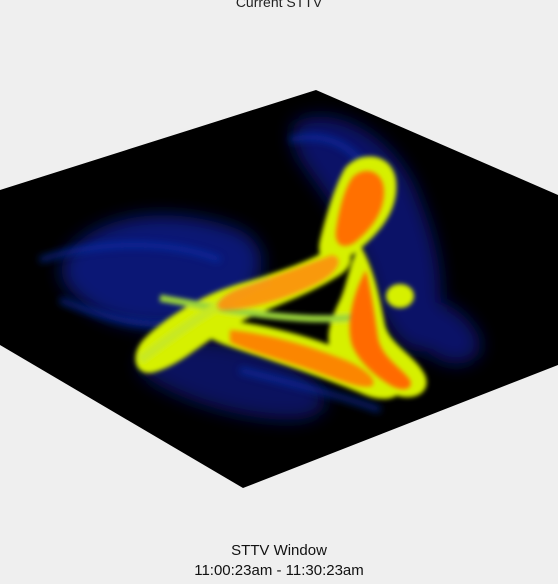 The height and width of the screenshot is (584, 558). Describe the element at coordinates (314, 280) in the screenshot. I see `high-density-core` at that location.